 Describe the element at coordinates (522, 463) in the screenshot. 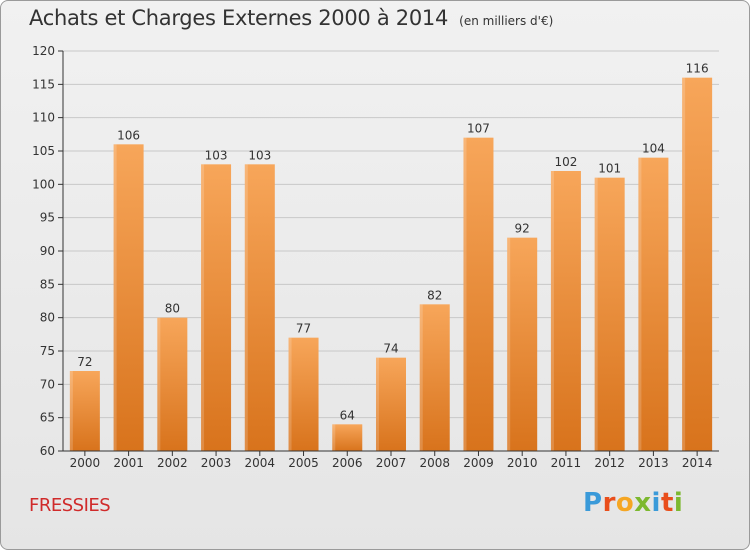

I see `x-tick-label: 2010` at that location.